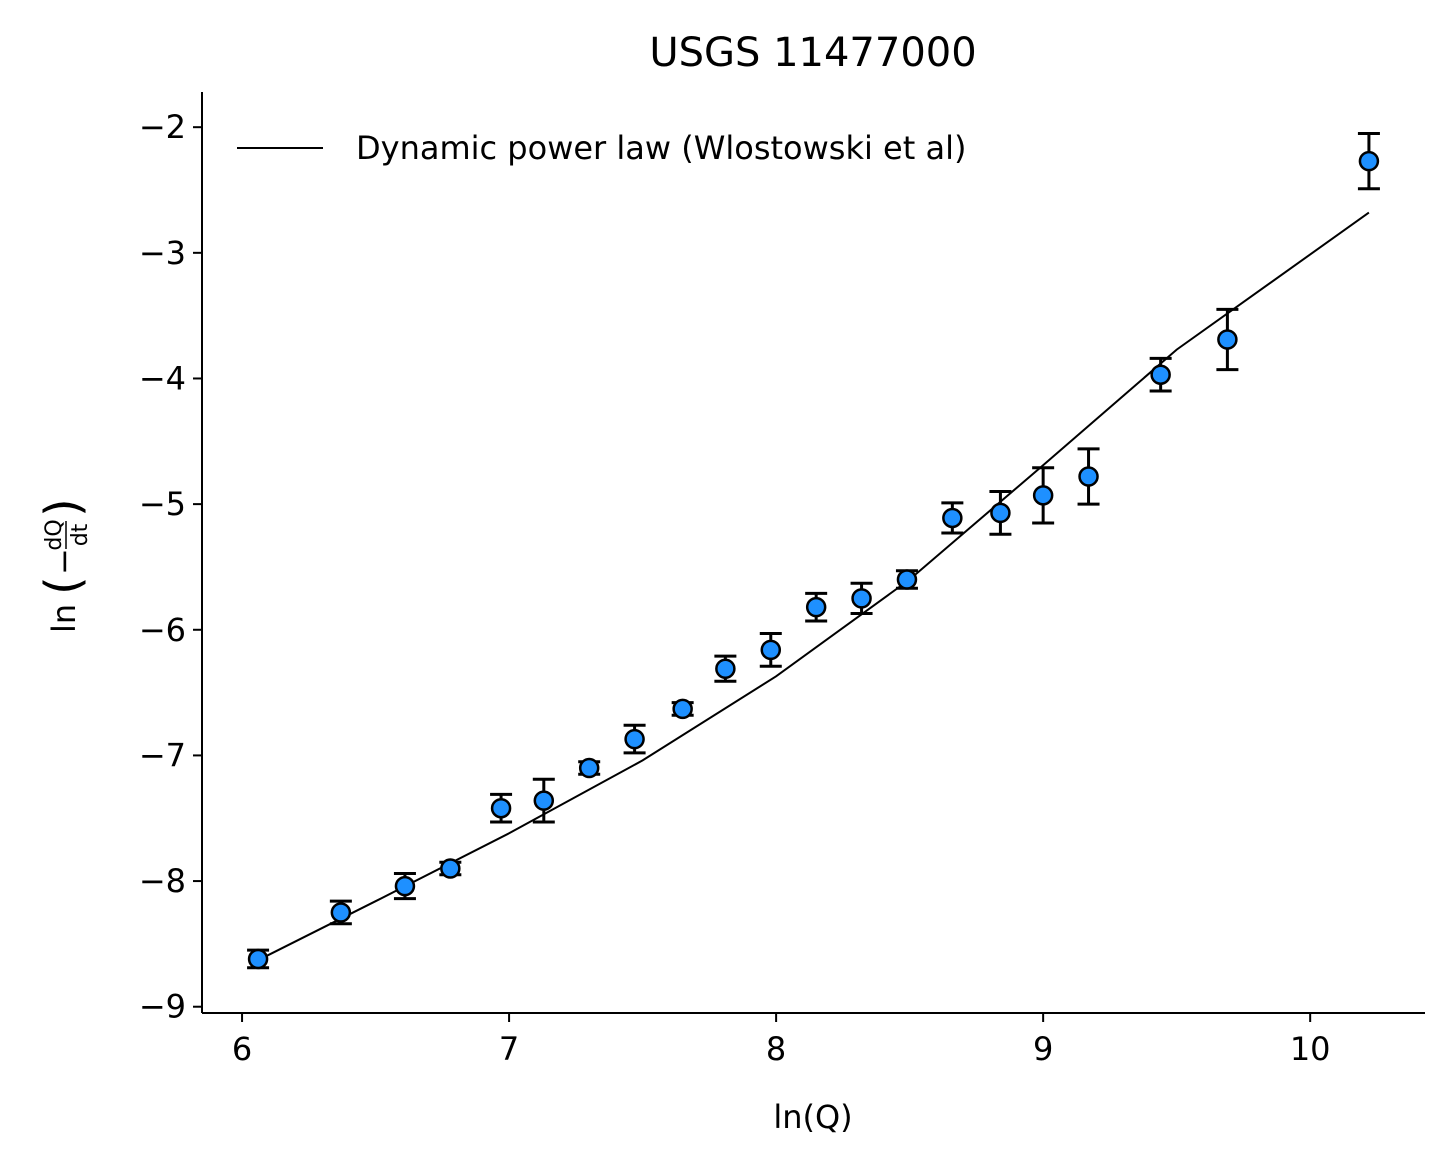 Image resolution: width=1455 pixels, height=1168 pixels. Describe the element at coordinates (1043, 1049) in the screenshot. I see `x-tick-label: 9` at that location.